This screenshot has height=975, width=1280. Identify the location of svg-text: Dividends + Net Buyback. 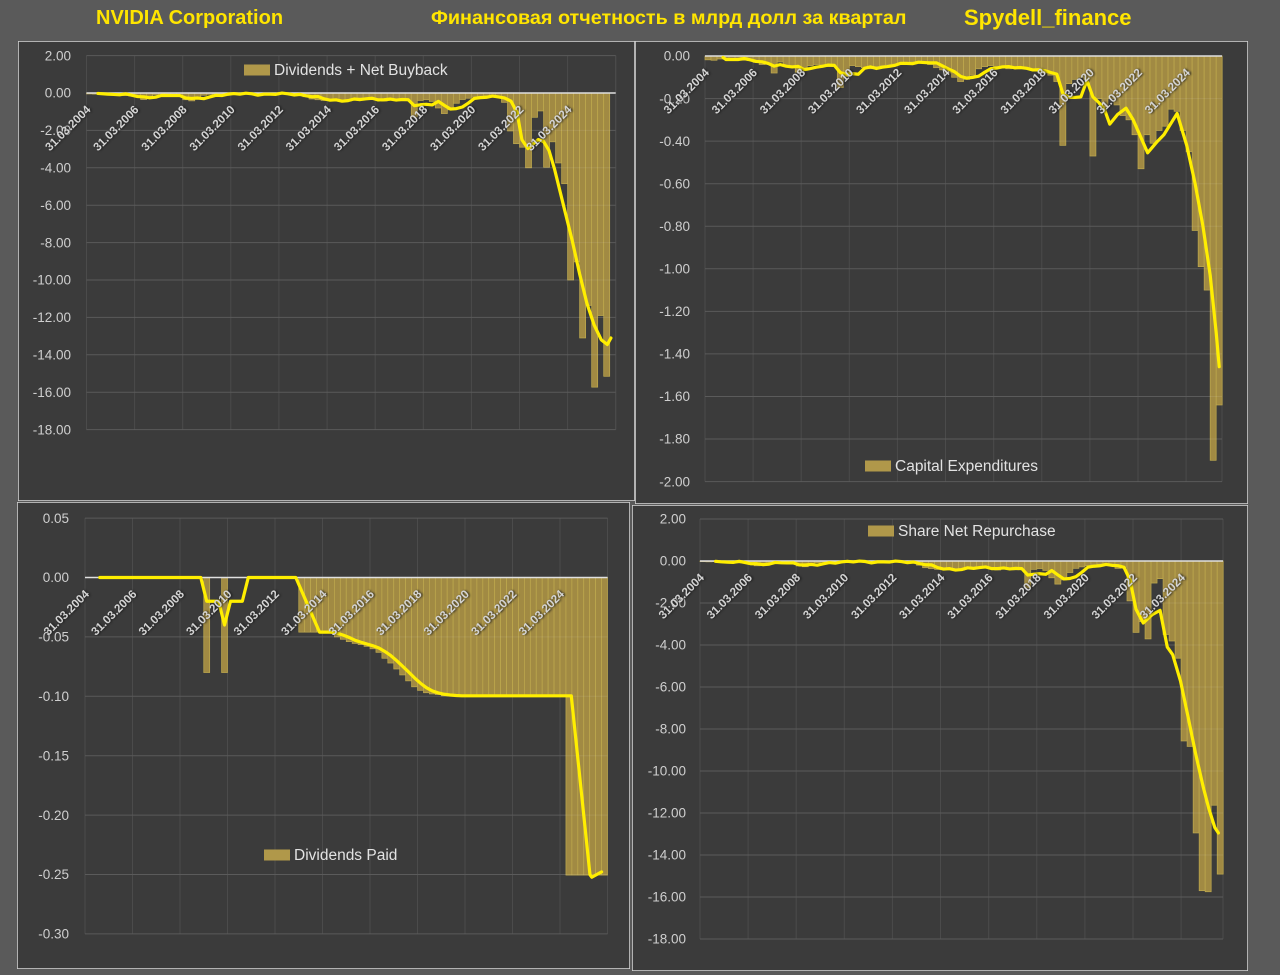
(361, 70).